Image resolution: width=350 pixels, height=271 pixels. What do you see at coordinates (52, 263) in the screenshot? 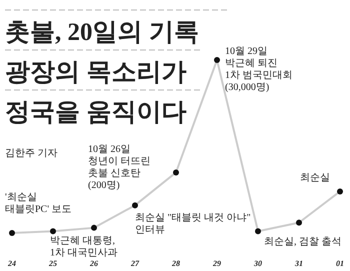
I see `x-tick-label: 25` at bounding box center [52, 263].